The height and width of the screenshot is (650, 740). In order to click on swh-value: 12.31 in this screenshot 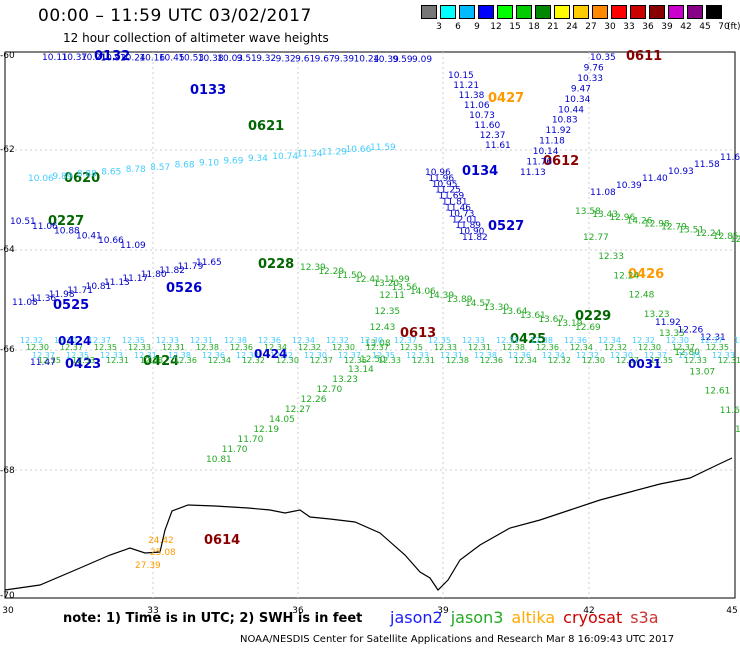, I will do `click(713, 338)`.